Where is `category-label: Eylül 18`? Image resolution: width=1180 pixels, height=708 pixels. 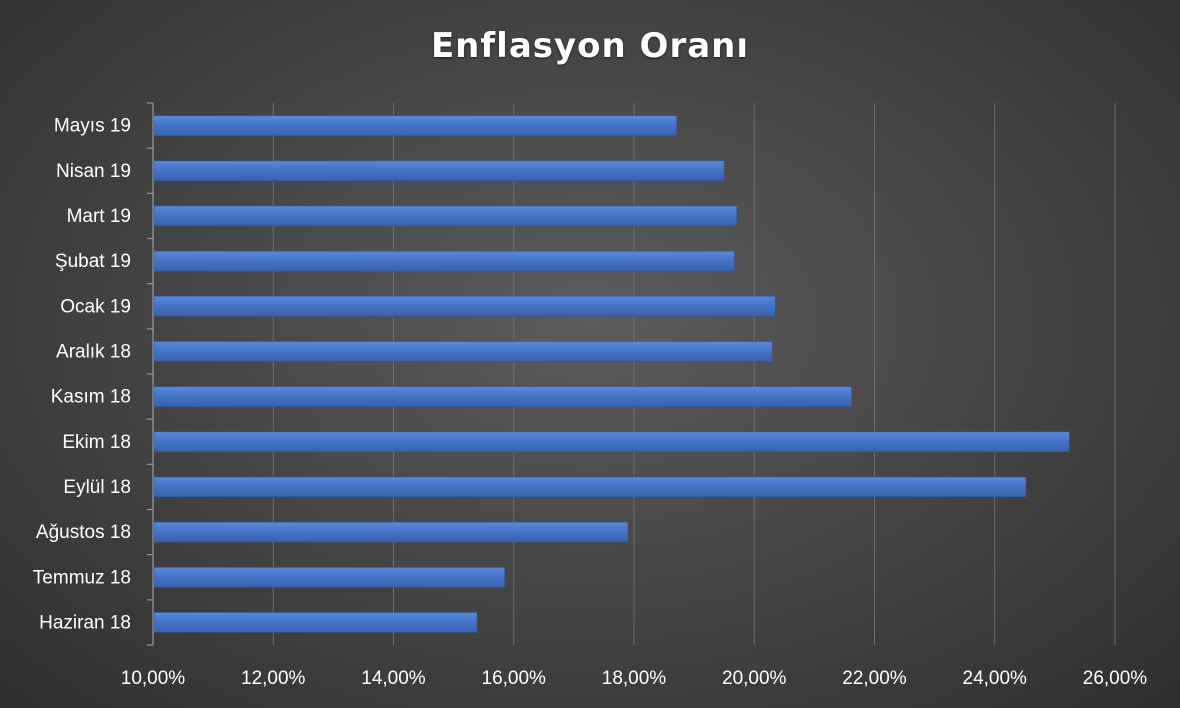
category-label: Eylül 18 is located at coordinates (97, 487).